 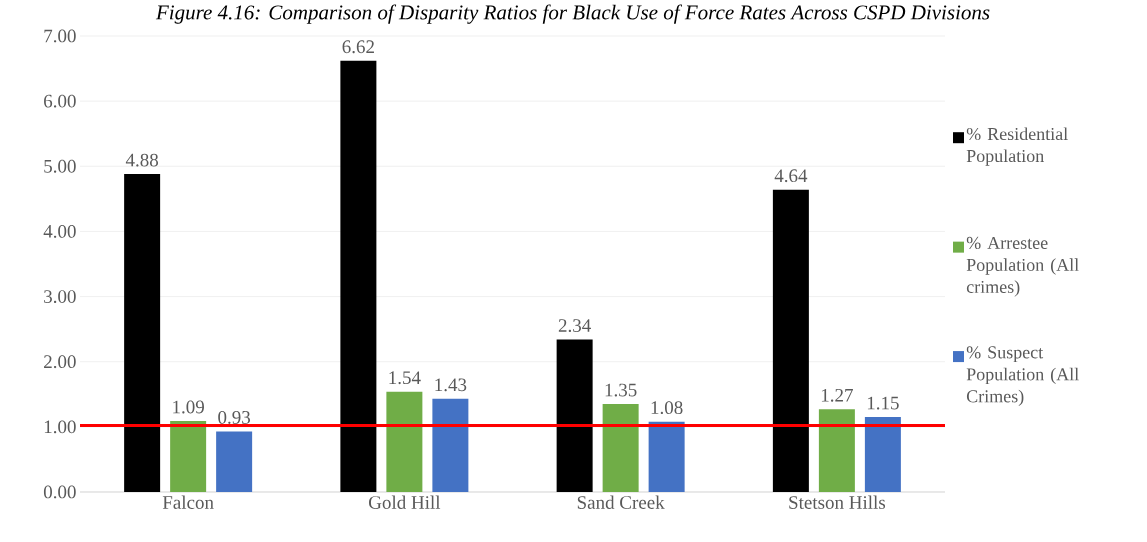 What do you see at coordinates (451, 385) in the screenshot?
I see `data-label: 1.43` at bounding box center [451, 385].